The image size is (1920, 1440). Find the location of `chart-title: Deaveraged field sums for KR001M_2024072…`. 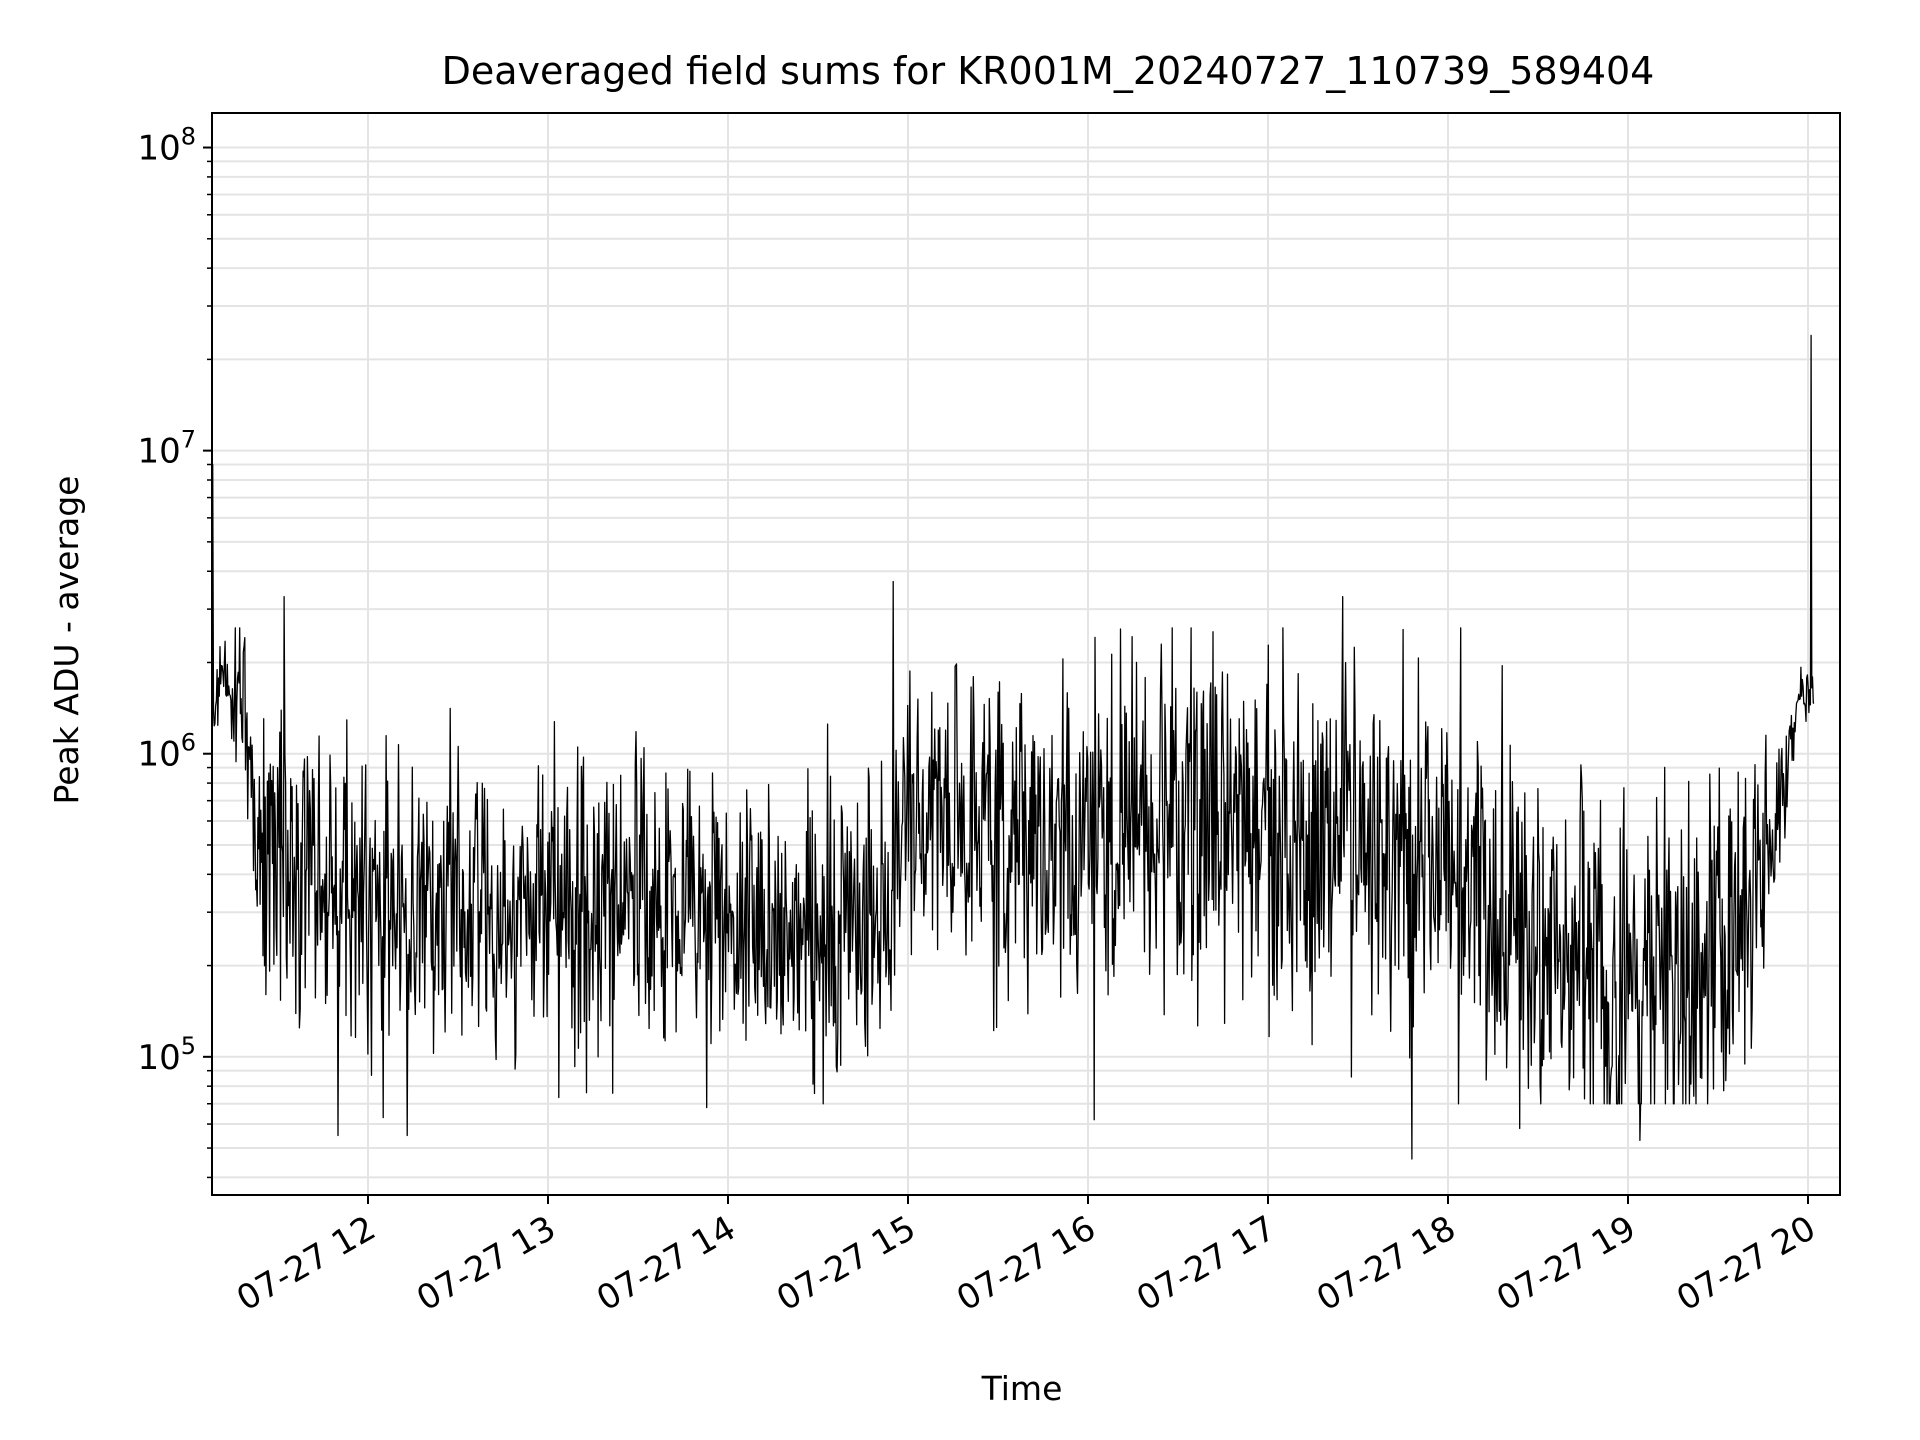

chart-title: Deaveraged field sums for KR001M_2024072… is located at coordinates (1048, 71).